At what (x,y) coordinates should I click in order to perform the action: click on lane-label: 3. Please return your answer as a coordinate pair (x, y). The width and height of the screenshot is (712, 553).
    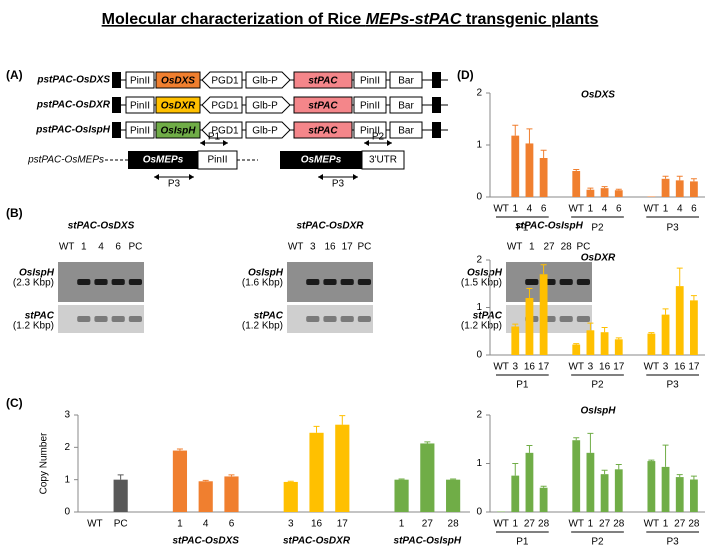
    Looking at the image, I should click on (313, 247).